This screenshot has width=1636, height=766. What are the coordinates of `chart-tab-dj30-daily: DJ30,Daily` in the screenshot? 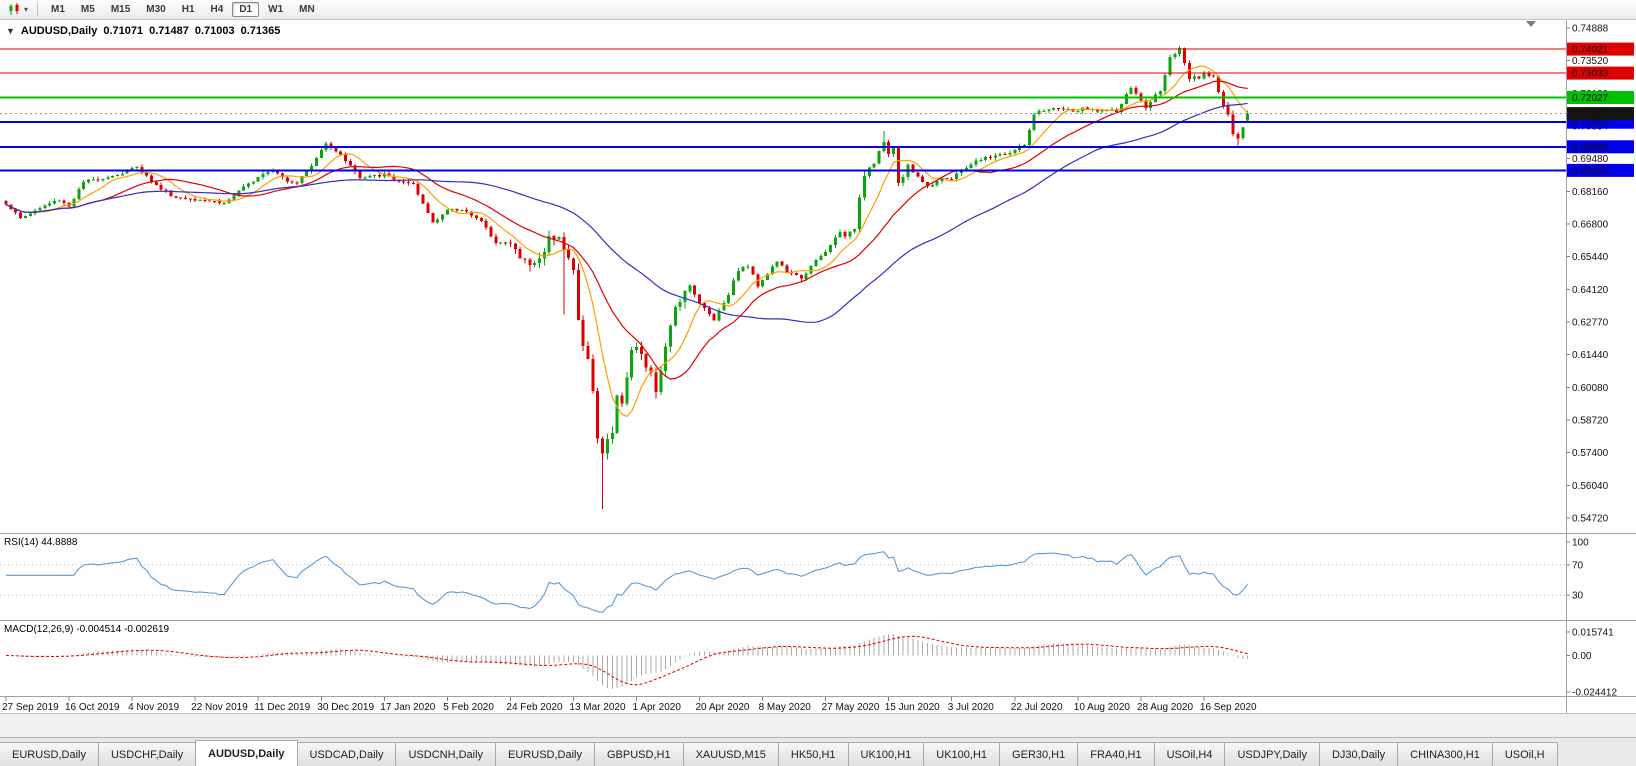 It's located at (1358, 754).